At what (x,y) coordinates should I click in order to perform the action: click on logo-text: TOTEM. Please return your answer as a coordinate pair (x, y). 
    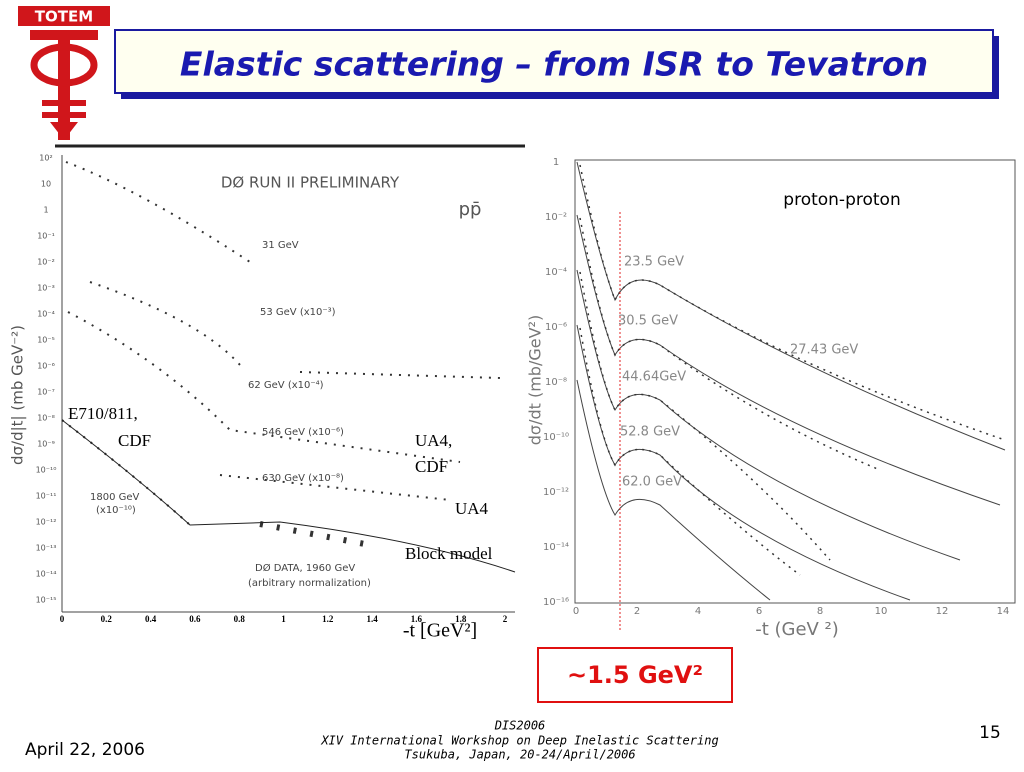
    Looking at the image, I should click on (64, 17).